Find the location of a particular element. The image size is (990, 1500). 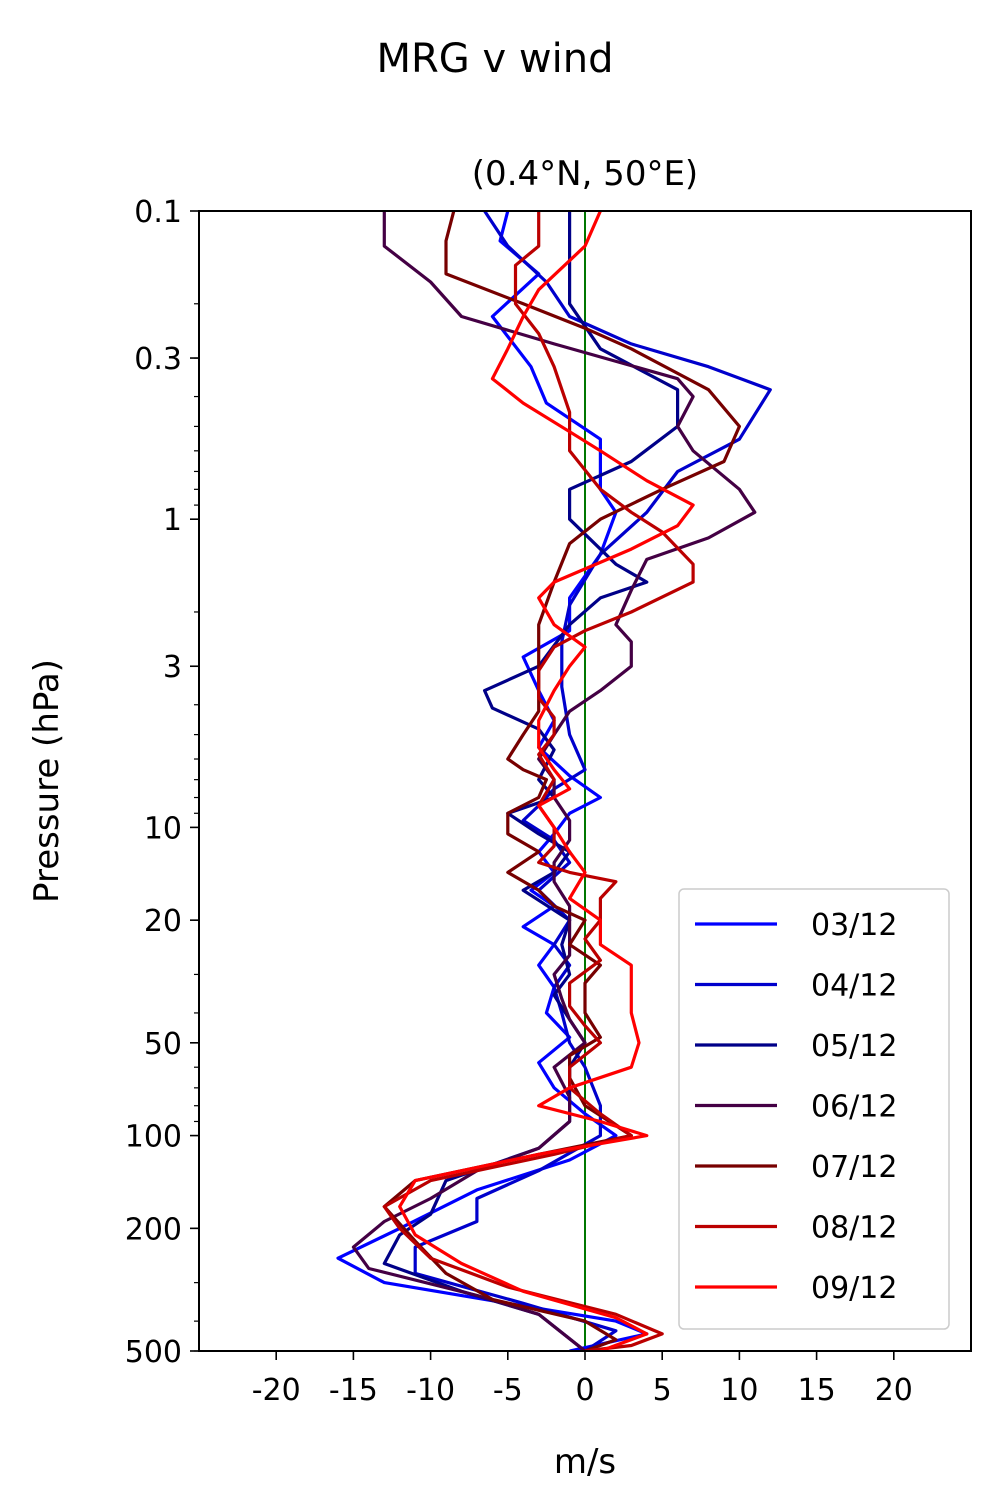

x-axis: -20 -15 -10 -5 0 5 10 15 20 is located at coordinates (582, 1379).